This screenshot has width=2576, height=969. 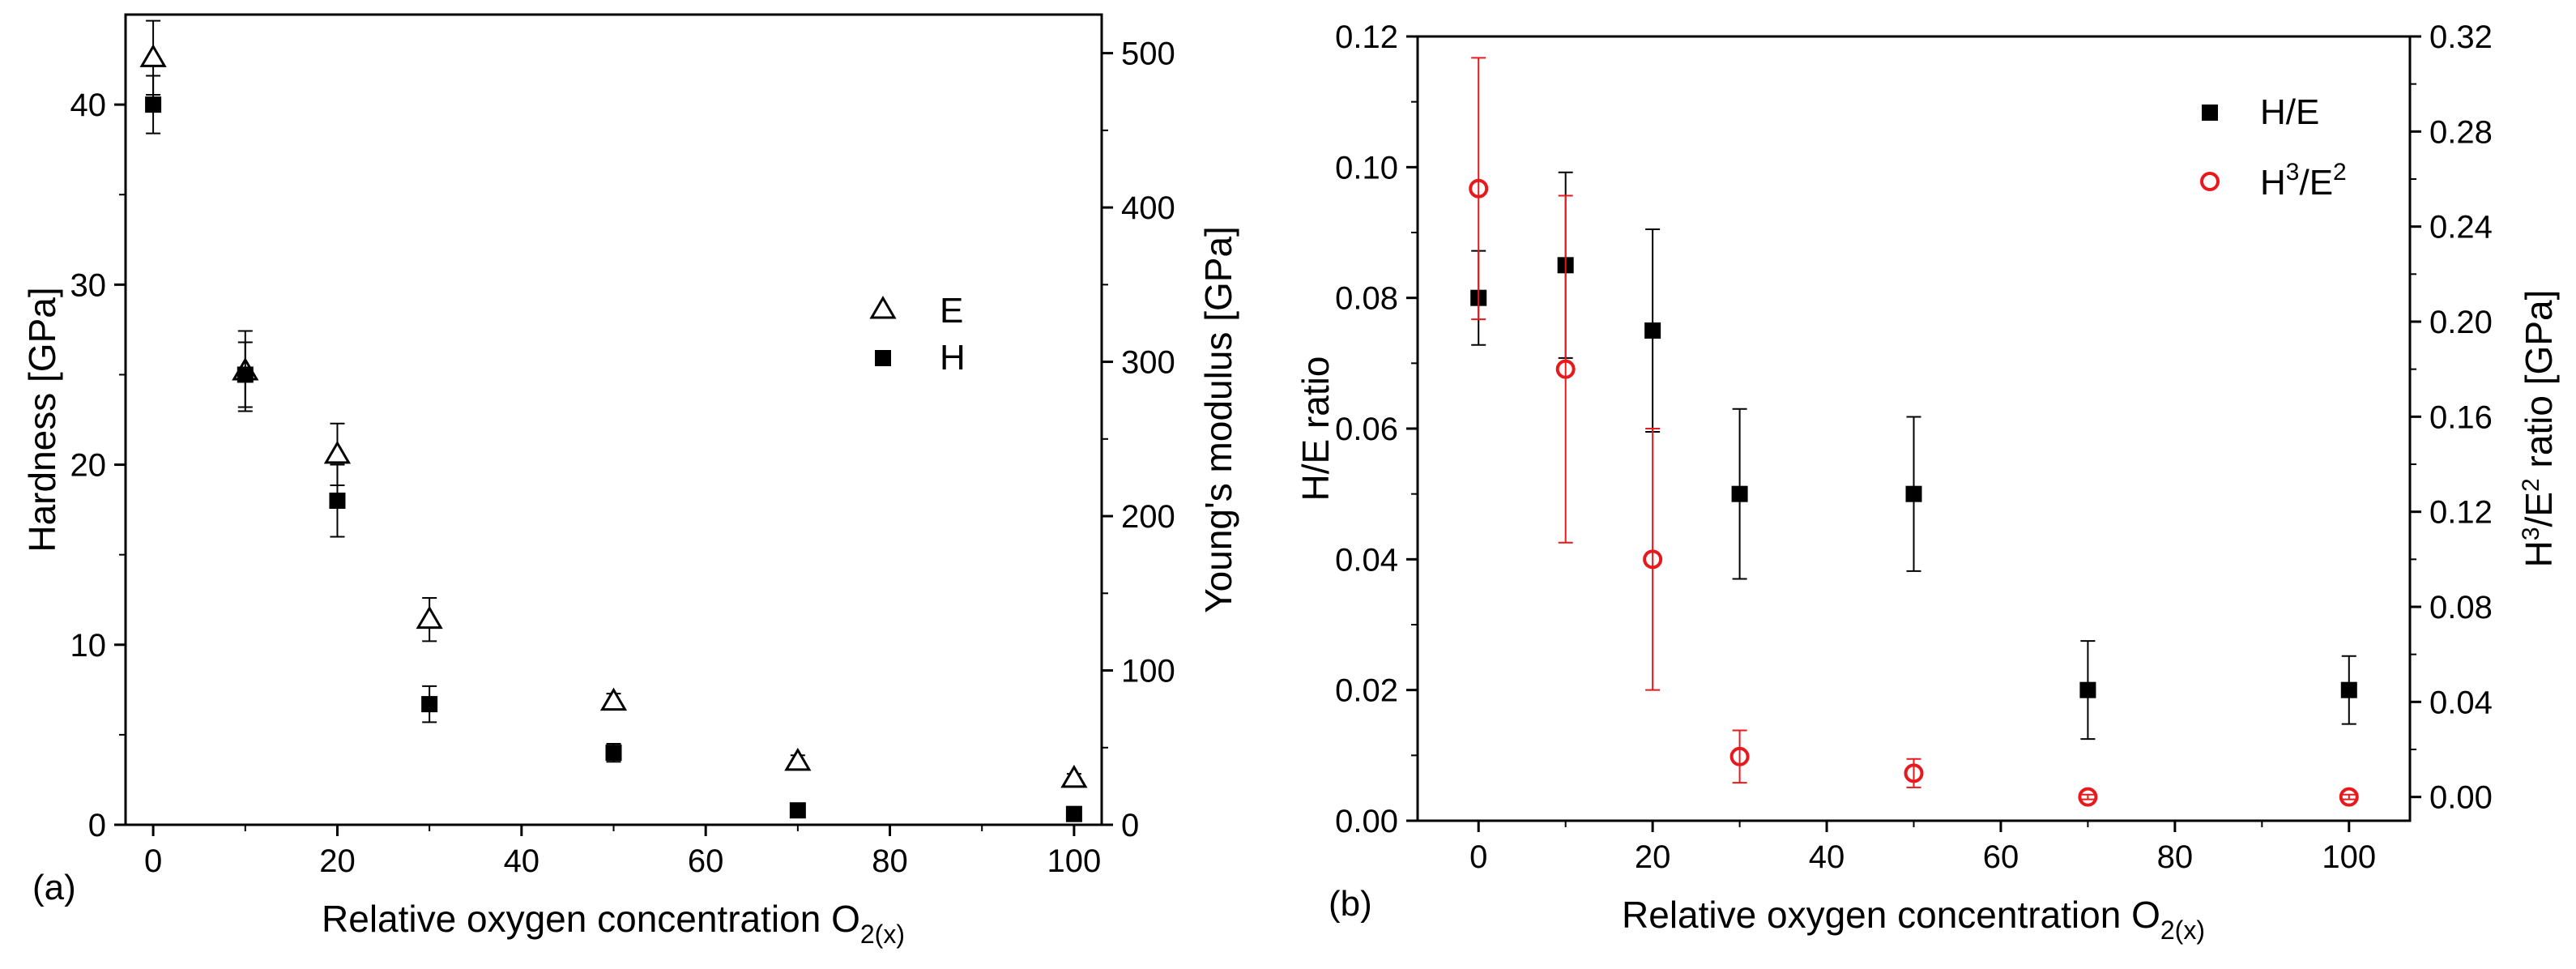 I want to click on y-left-tick-label: 0.04, so click(x=1366, y=560).